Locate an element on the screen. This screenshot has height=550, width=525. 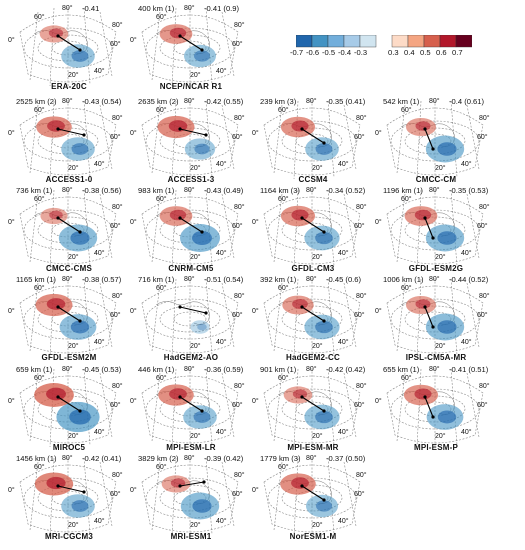
panel-correlation: -0.42 (0.55) is located at coordinates (224, 101).